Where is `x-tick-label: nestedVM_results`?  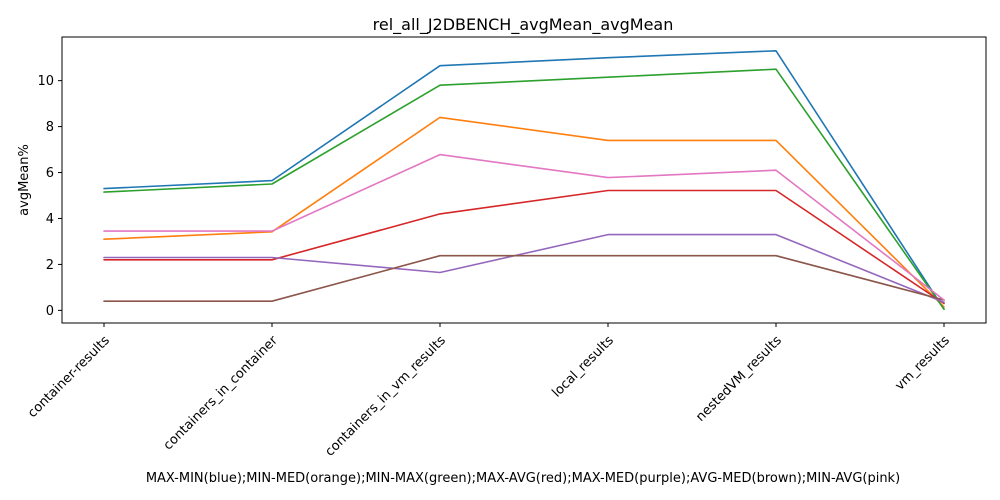 x-tick-label: nestedVM_results is located at coordinates (739, 379).